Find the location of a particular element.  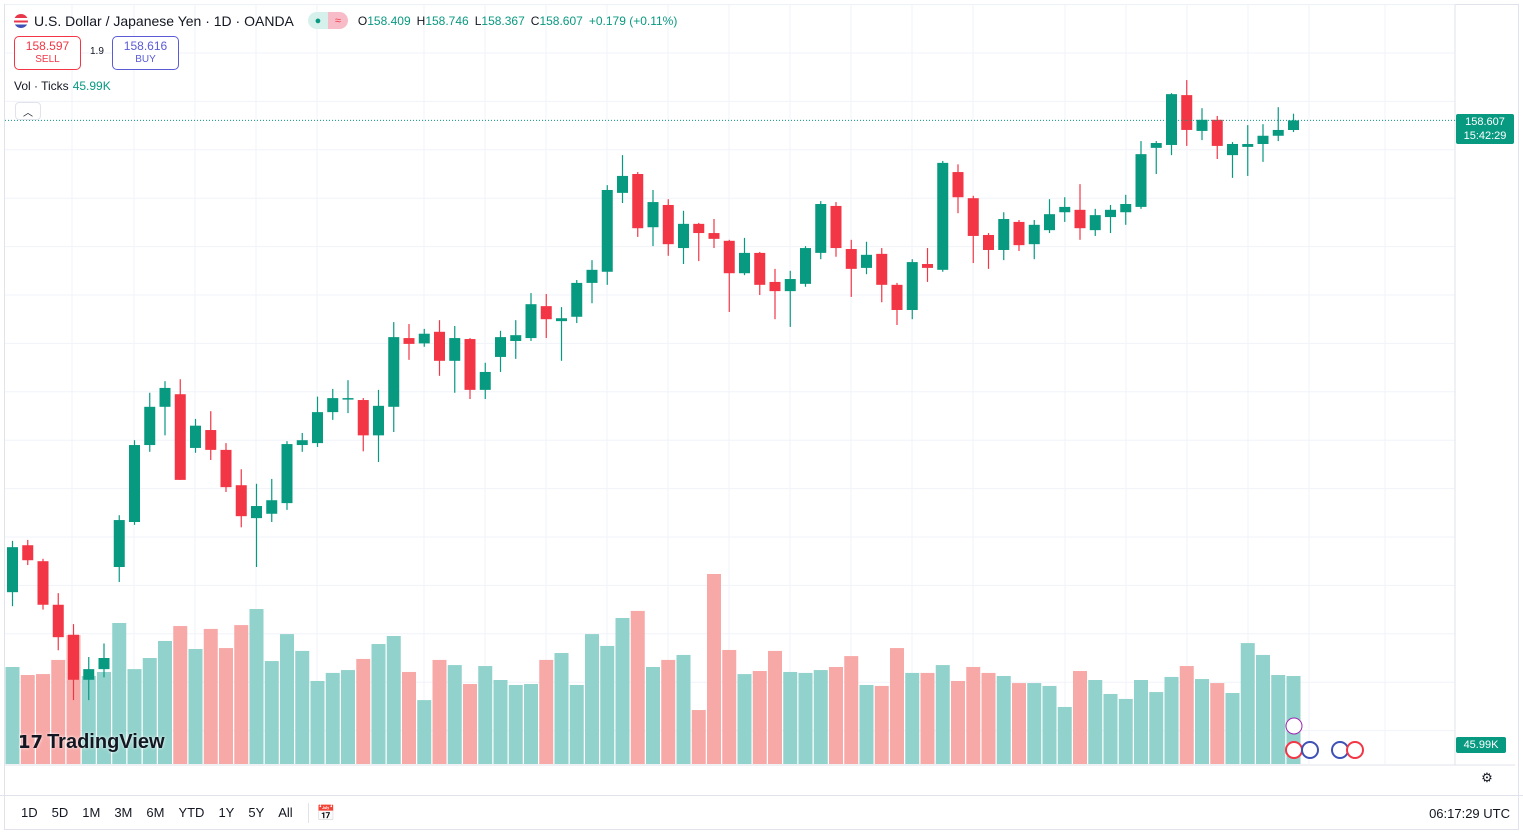

market-status: ● ≈ is located at coordinates (327, 20).